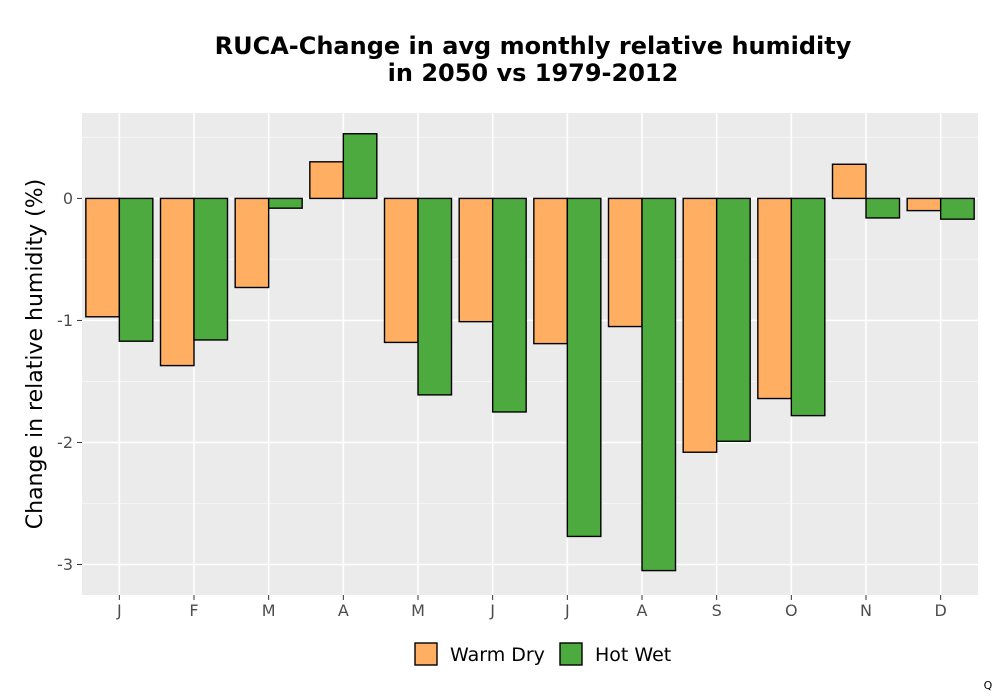 This screenshot has width=1000, height=700. What do you see at coordinates (65, 320) in the screenshot?
I see `y-tick-label: -1` at bounding box center [65, 320].